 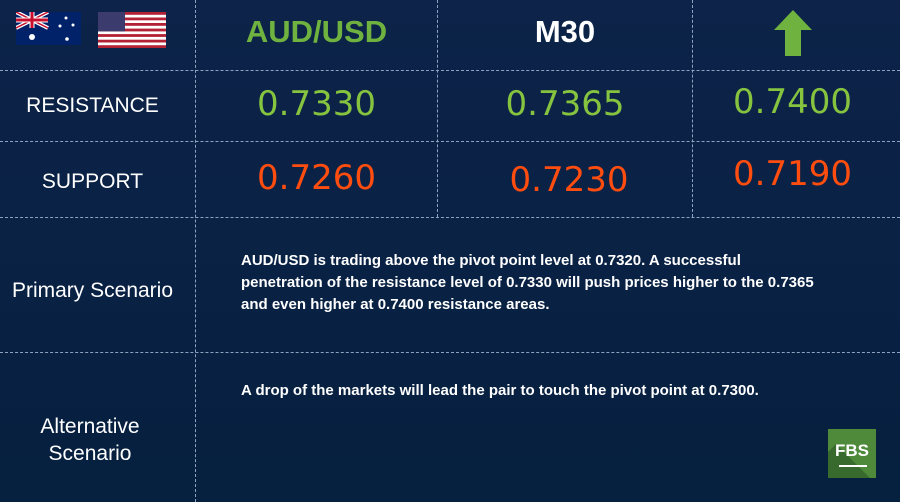 What do you see at coordinates (792, 174) in the screenshot?
I see `support-value-3: 0.7190` at bounding box center [792, 174].